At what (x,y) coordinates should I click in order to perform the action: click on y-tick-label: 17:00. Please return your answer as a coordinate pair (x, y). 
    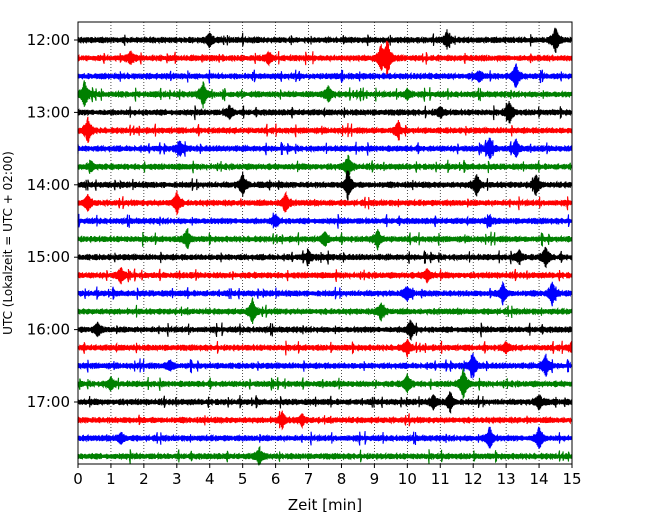
    Looking at the image, I should click on (48, 402).